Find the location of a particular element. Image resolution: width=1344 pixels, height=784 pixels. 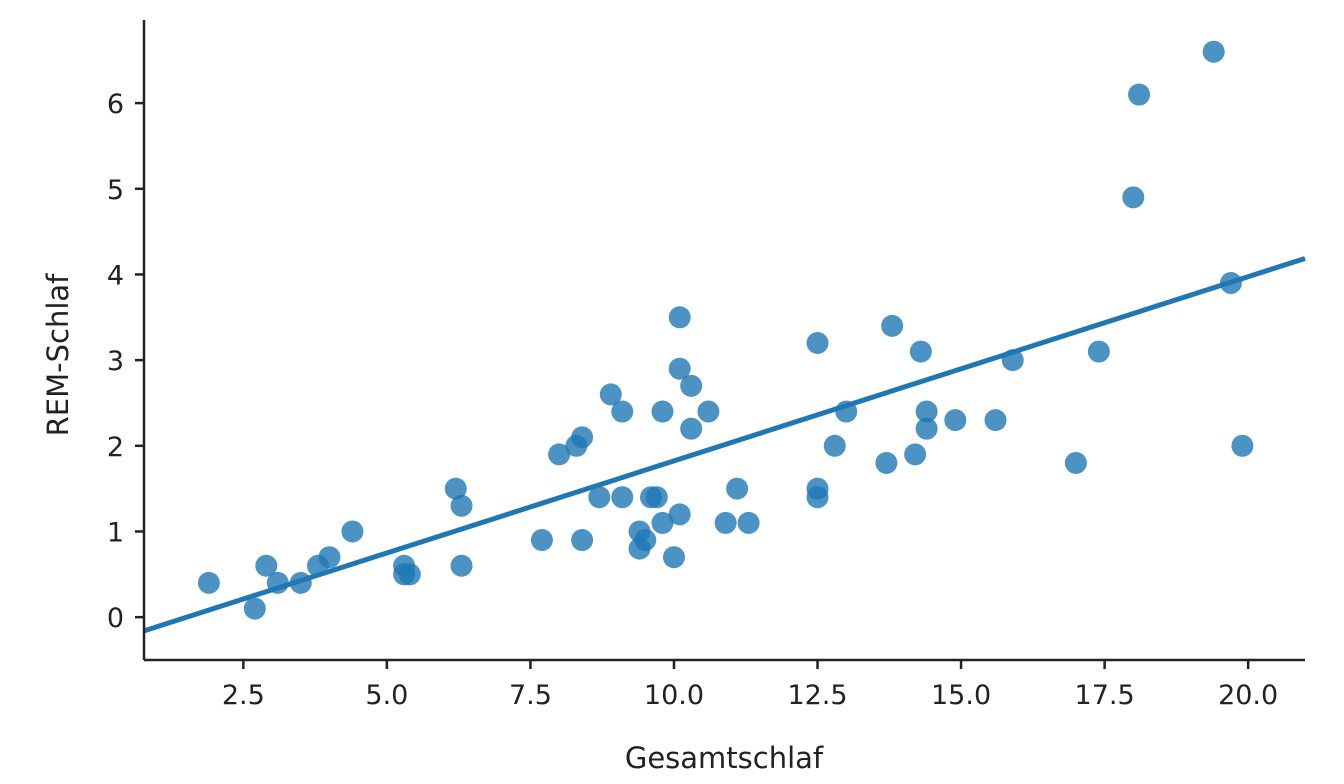

y-tick-label: 0 is located at coordinates (115, 618).